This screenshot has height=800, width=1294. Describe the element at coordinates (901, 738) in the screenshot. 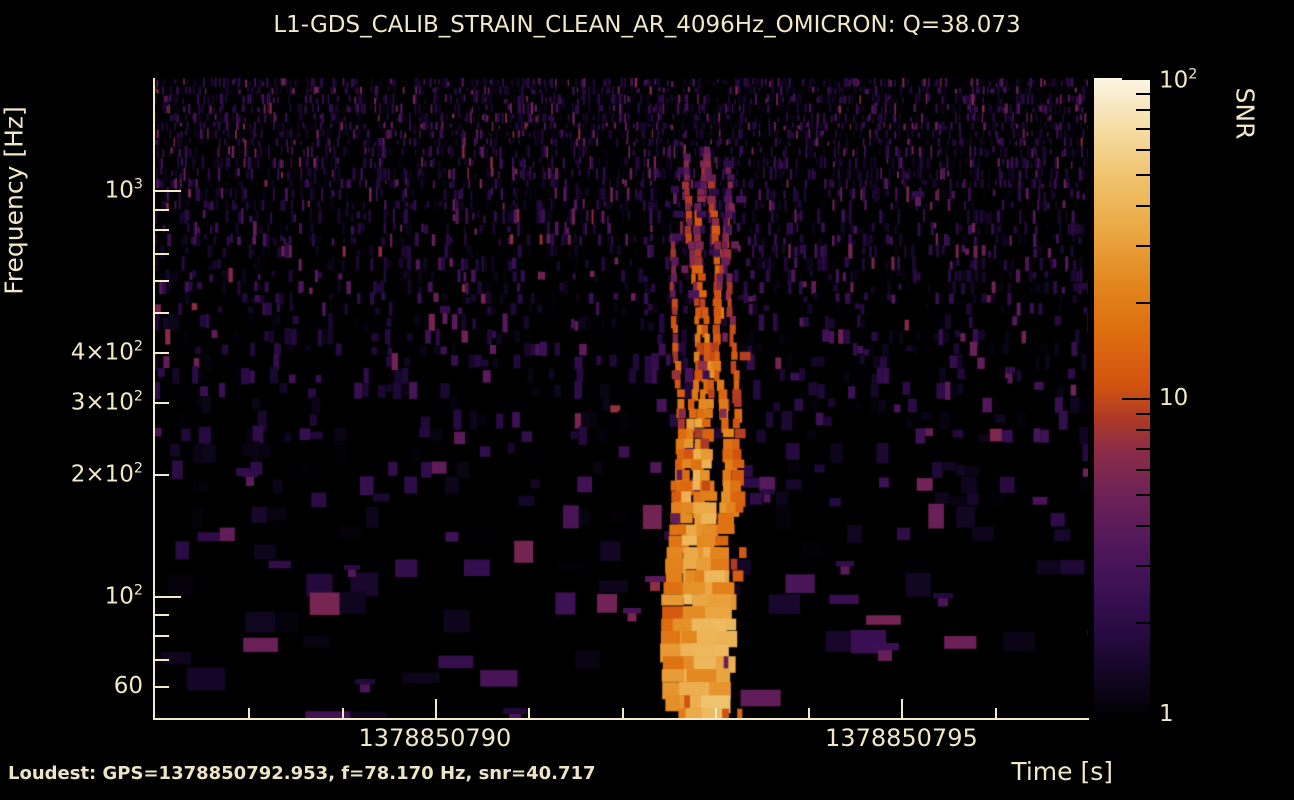

I see `x-tick-label: 1378850795` at that location.